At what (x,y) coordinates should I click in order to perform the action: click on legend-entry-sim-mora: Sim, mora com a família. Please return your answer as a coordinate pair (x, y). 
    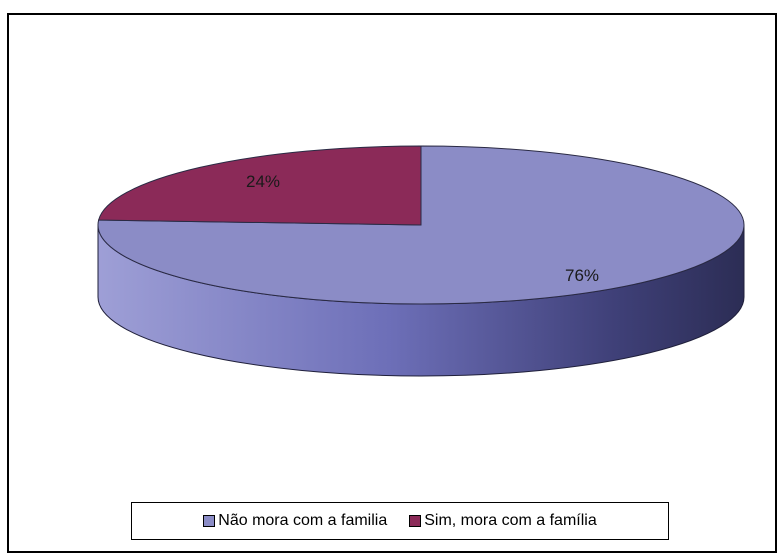
    Looking at the image, I should click on (503, 521).